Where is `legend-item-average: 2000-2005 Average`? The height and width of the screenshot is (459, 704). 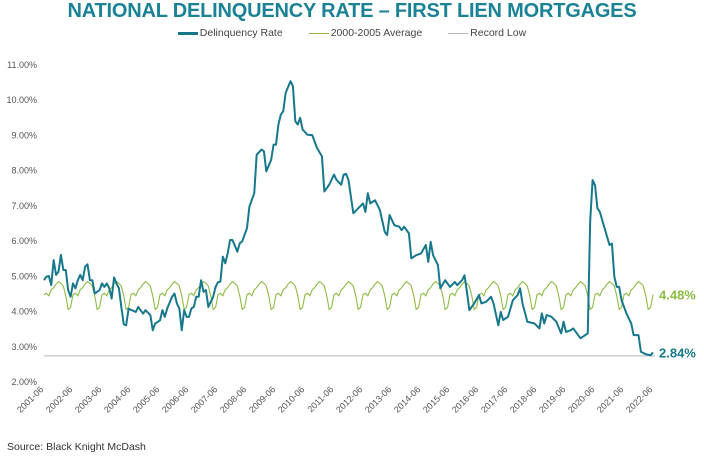 legend-item-average: 2000-2005 Average is located at coordinates (365, 33).